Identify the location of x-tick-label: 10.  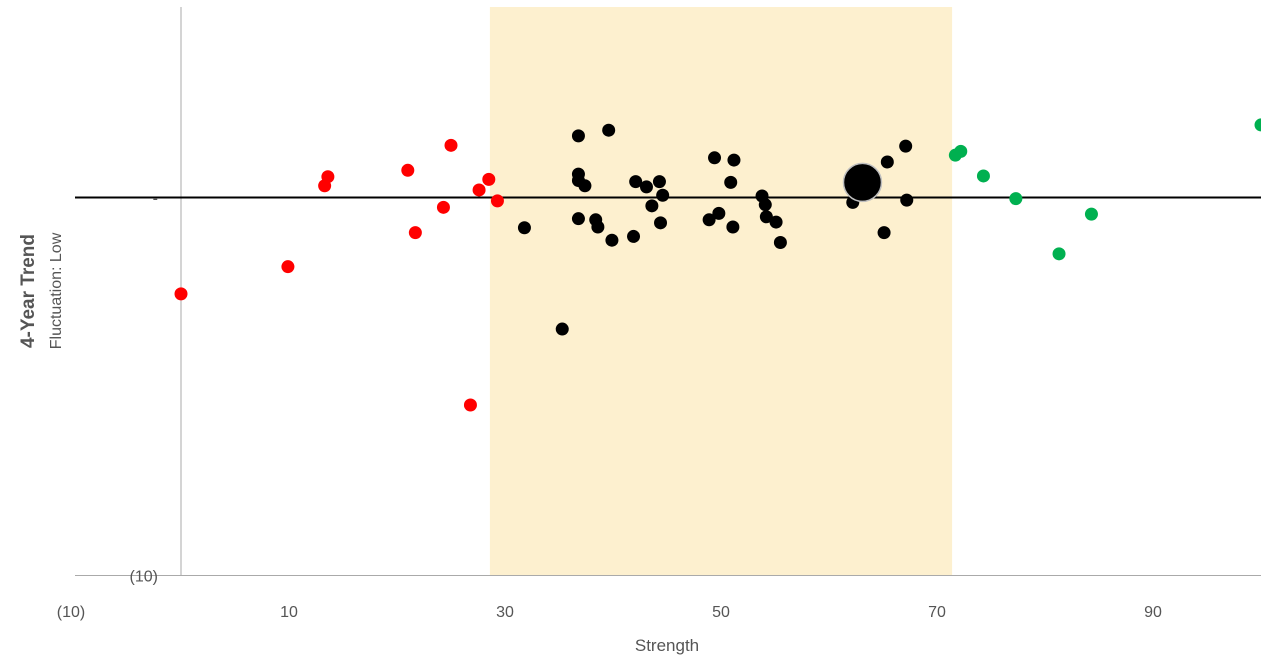
(289, 612).